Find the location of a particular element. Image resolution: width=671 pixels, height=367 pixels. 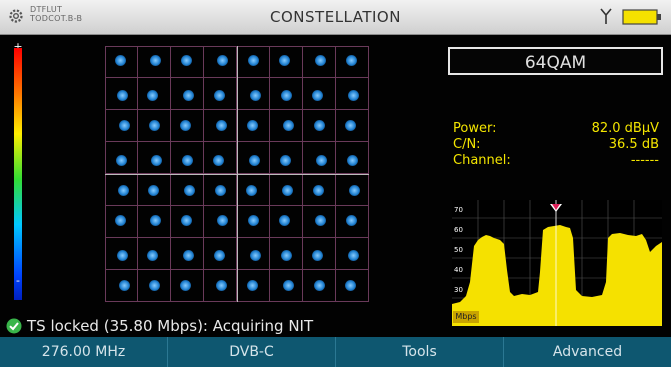

check-icon is located at coordinates (14, 326).